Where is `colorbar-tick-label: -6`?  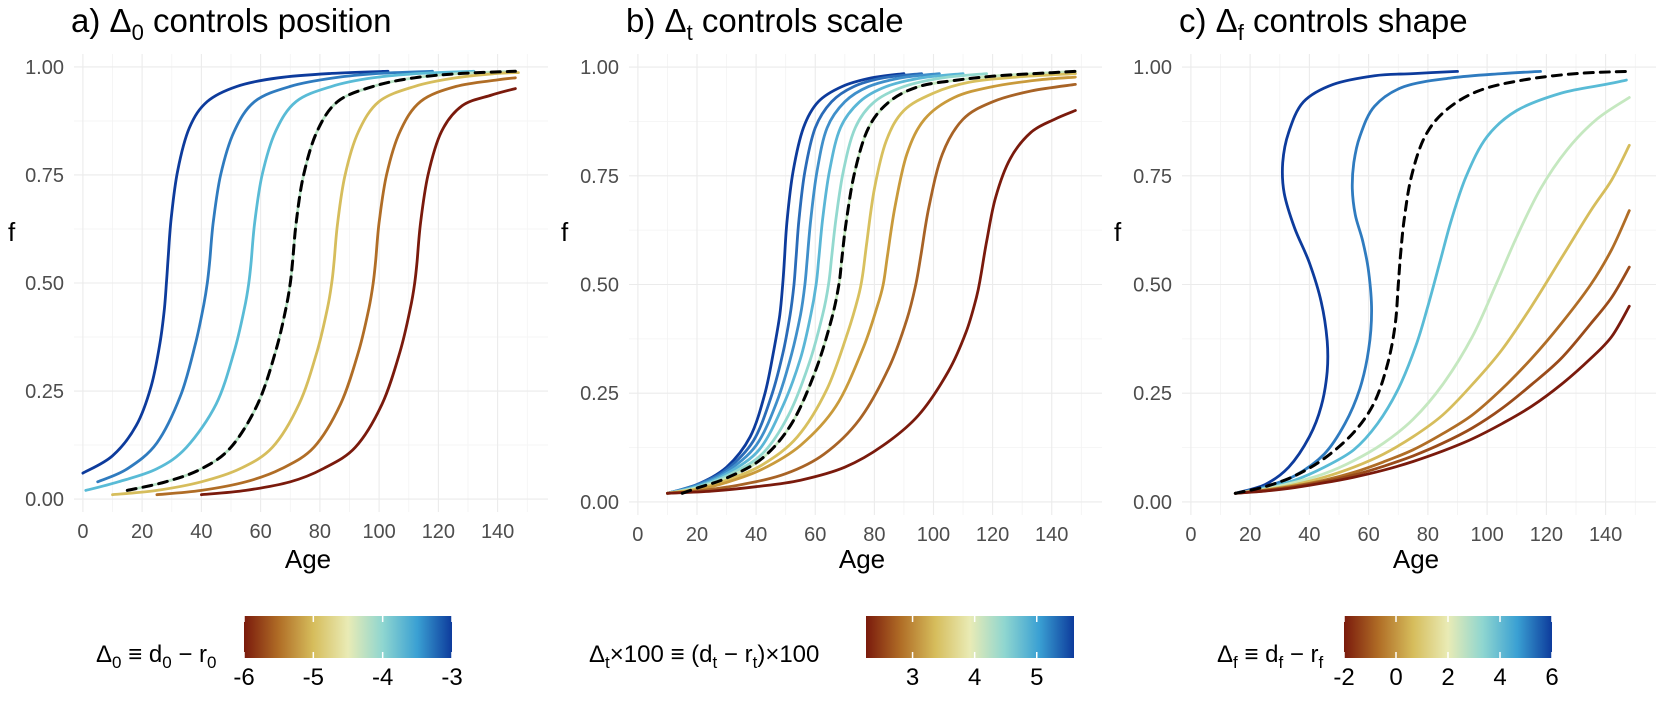 colorbar-tick-label: -6 is located at coordinates (243, 677).